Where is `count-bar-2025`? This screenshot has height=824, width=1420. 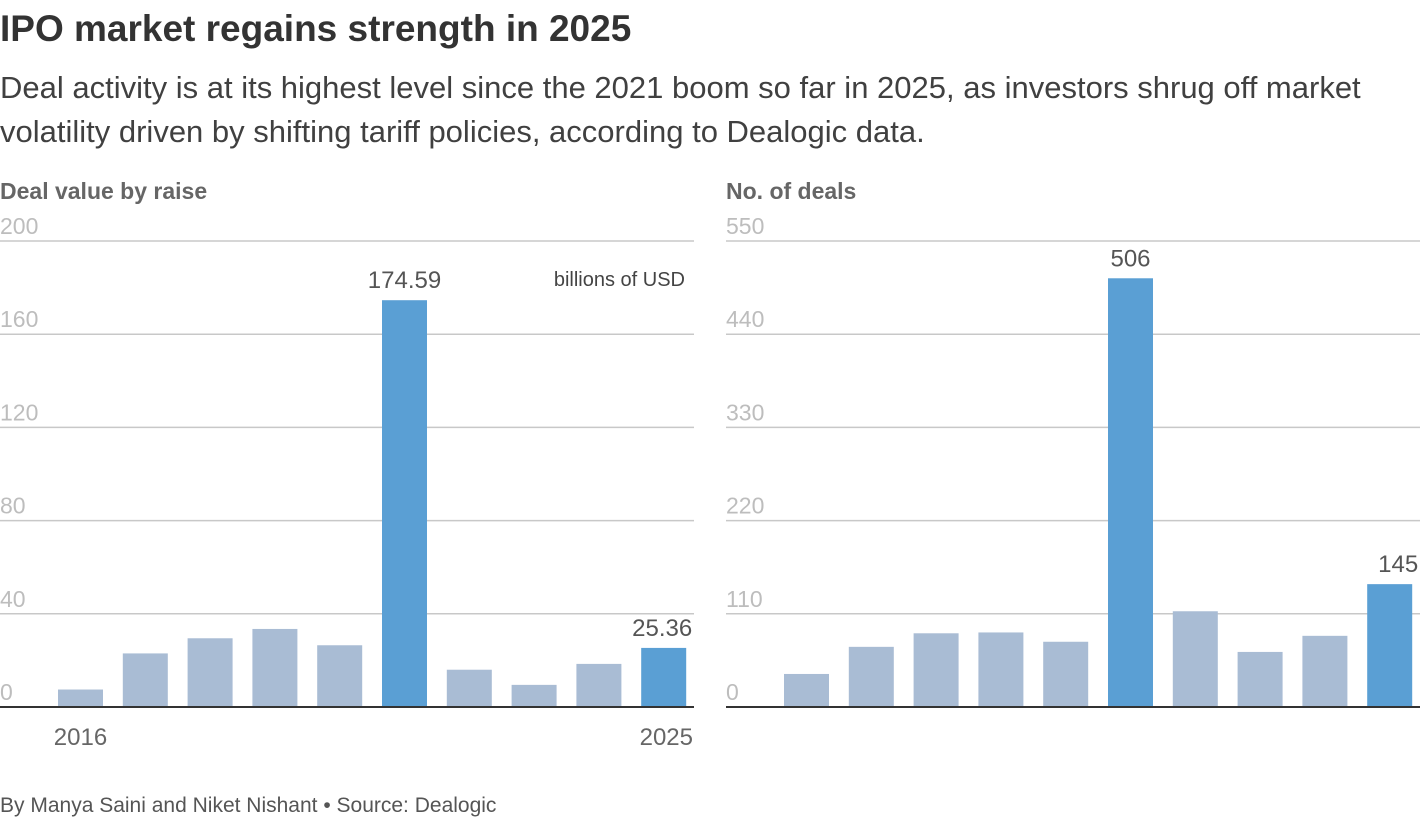 count-bar-2025 is located at coordinates (1390, 645).